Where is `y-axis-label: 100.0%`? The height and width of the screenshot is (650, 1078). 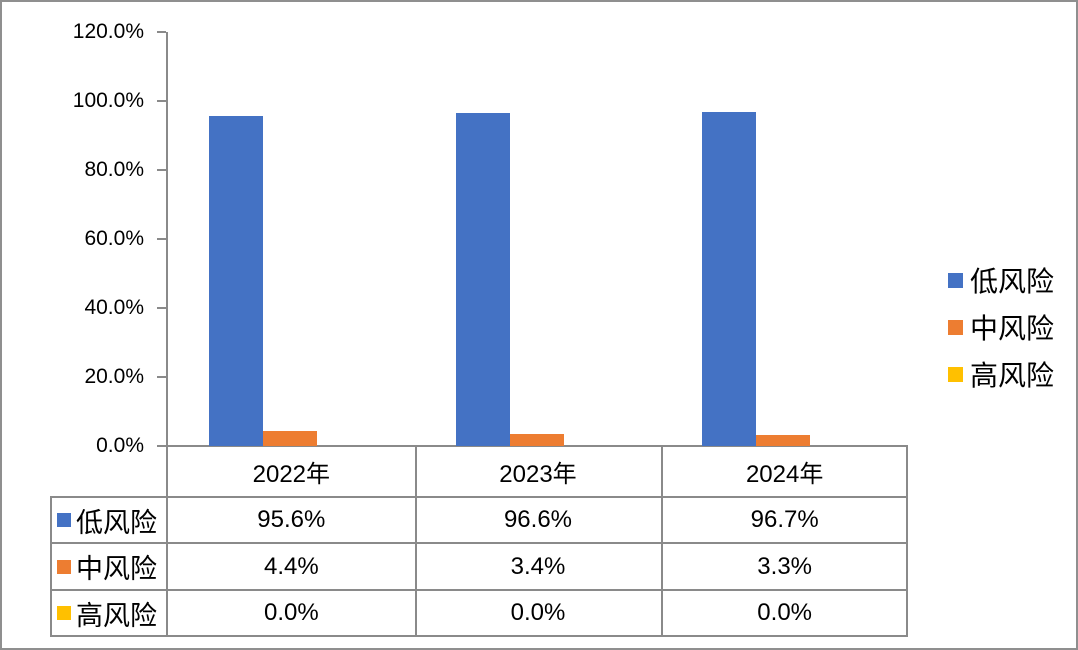 y-axis-label: 100.0% is located at coordinates (108, 100).